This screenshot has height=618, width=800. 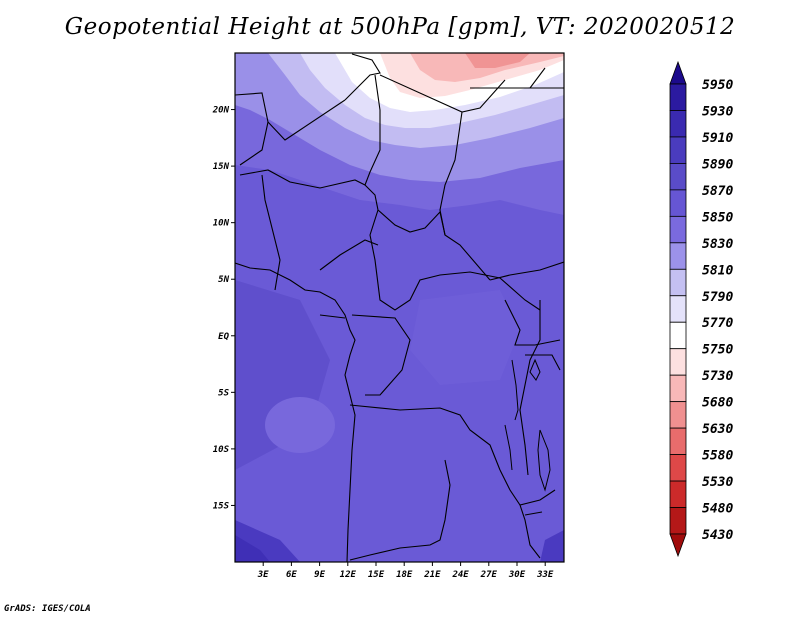 What do you see at coordinates (460, 575) in the screenshot?
I see `x-tick-label: 24E` at bounding box center [460, 575].